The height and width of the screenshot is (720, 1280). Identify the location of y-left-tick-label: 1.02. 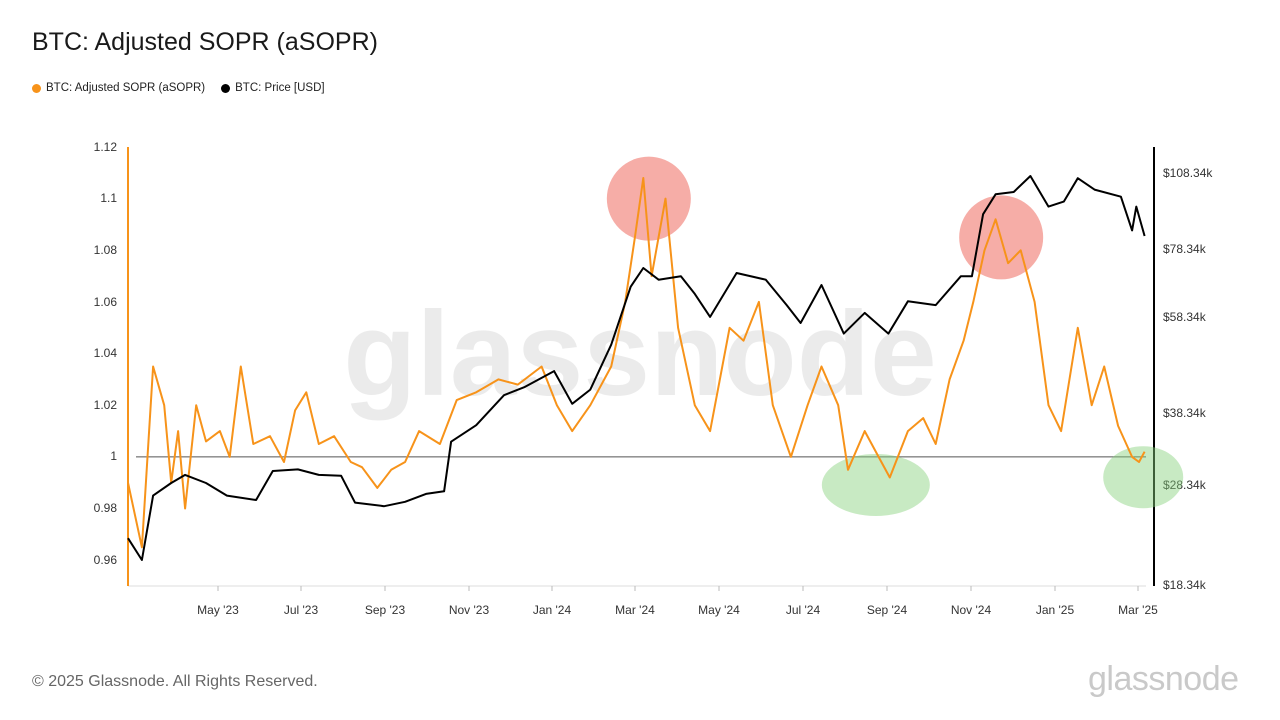
(106, 405).